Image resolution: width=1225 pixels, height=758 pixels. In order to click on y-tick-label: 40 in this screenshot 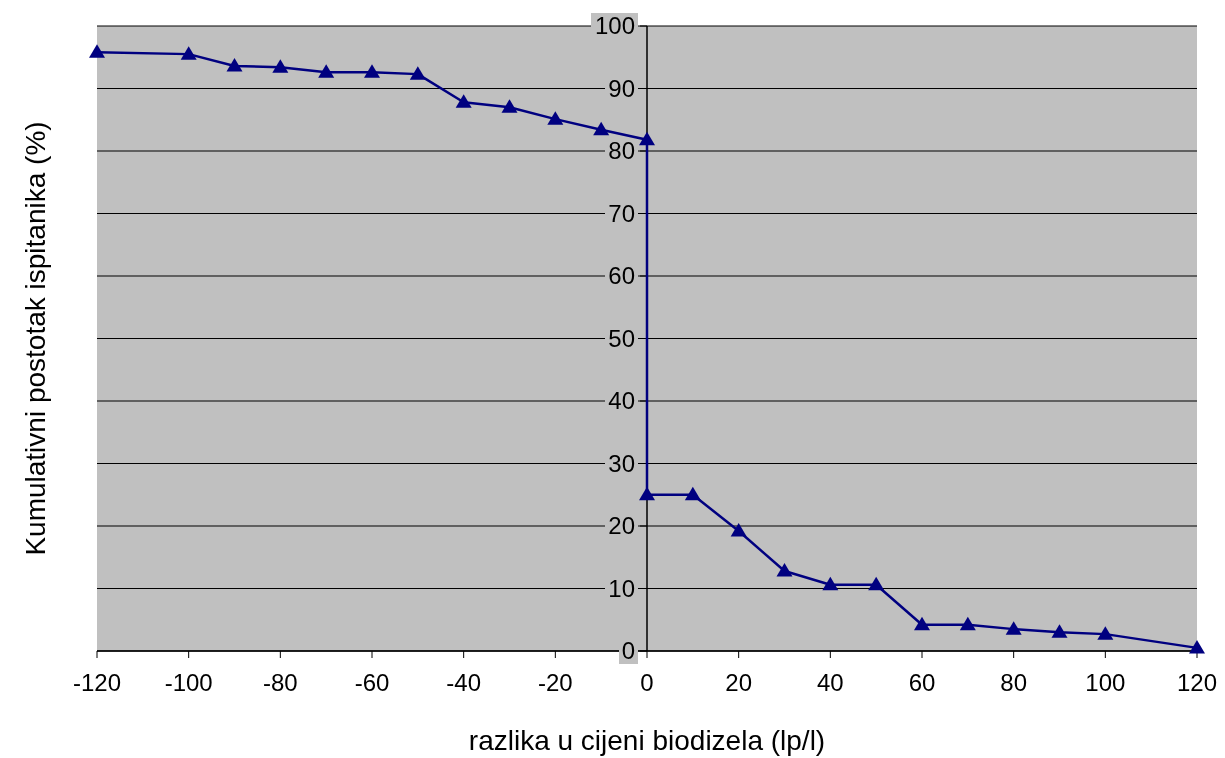, I will do `click(621, 401)`.